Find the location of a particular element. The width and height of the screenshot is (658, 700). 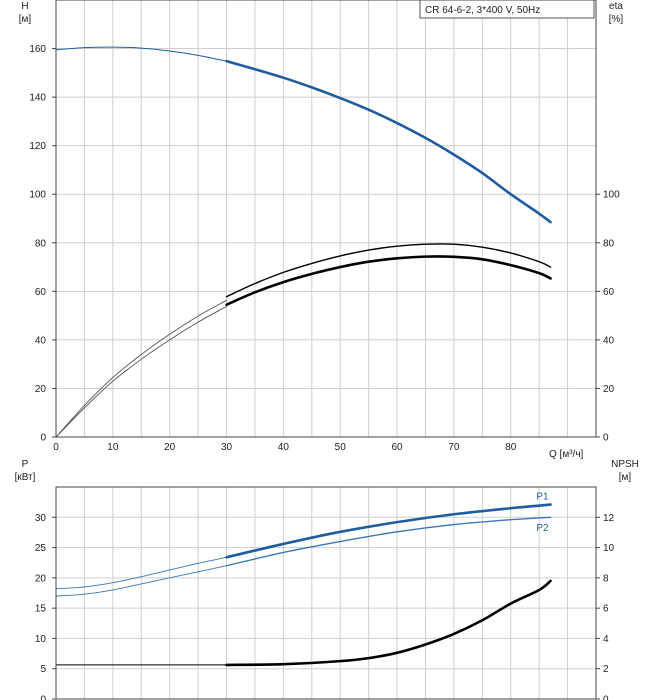

left-axis-tick-label: 15 is located at coordinates (41, 609).